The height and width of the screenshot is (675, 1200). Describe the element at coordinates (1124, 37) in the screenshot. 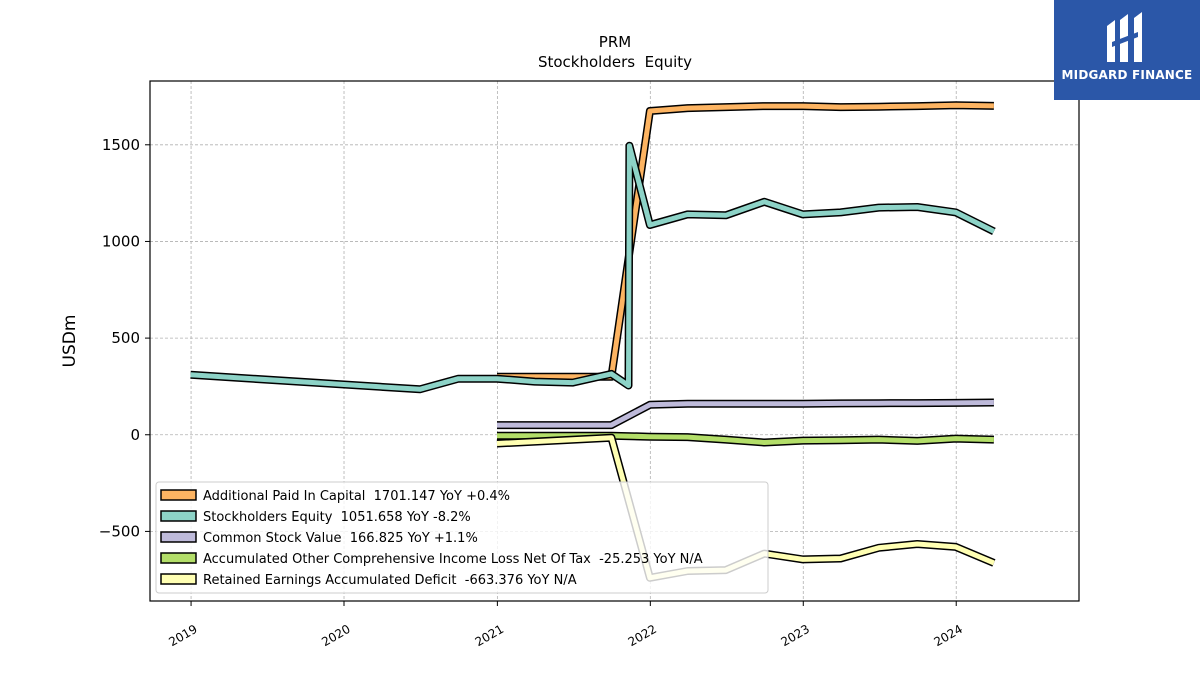

I see `brand-mark-icon` at that location.